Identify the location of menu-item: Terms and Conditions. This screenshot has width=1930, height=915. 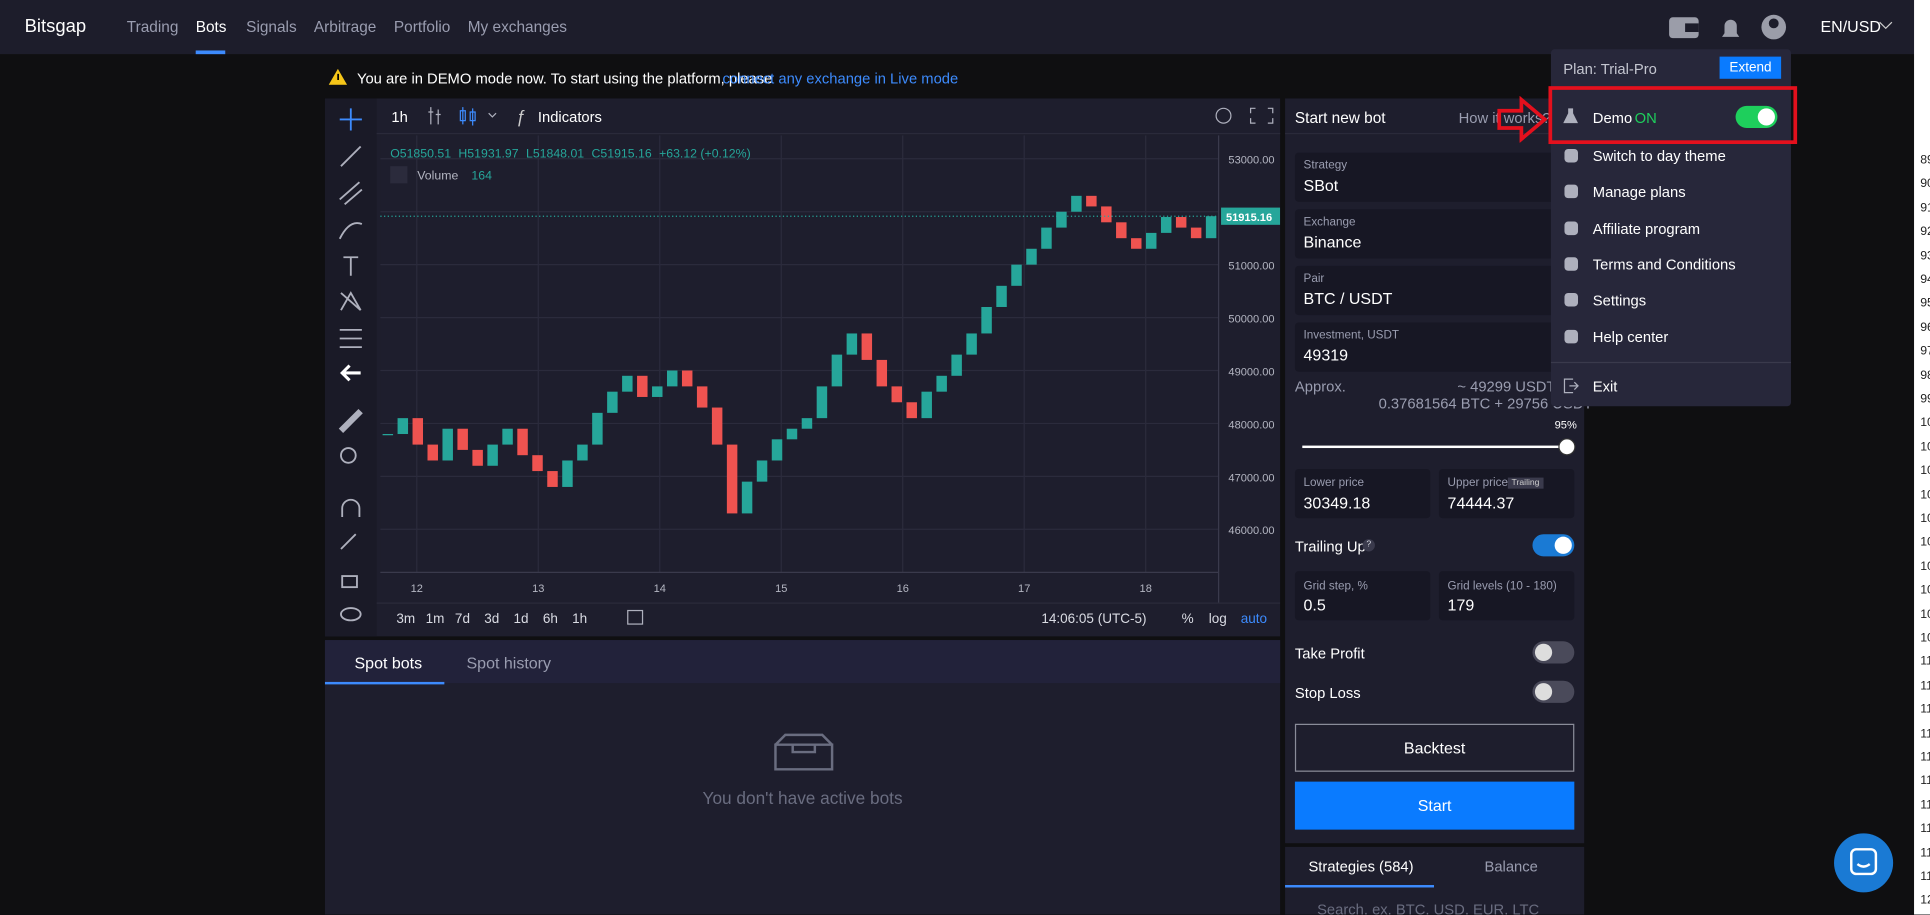
(1664, 264).